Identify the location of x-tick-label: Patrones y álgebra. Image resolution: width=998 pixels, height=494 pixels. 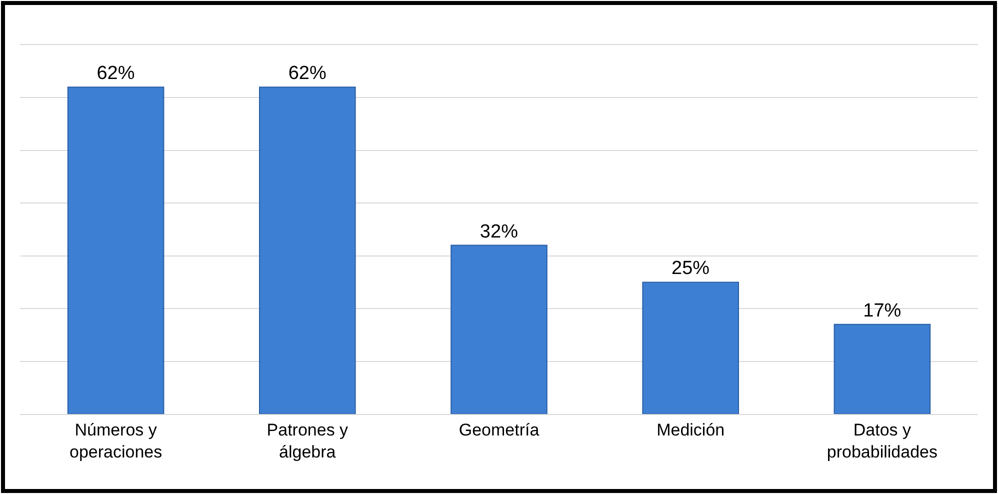
(307, 441).